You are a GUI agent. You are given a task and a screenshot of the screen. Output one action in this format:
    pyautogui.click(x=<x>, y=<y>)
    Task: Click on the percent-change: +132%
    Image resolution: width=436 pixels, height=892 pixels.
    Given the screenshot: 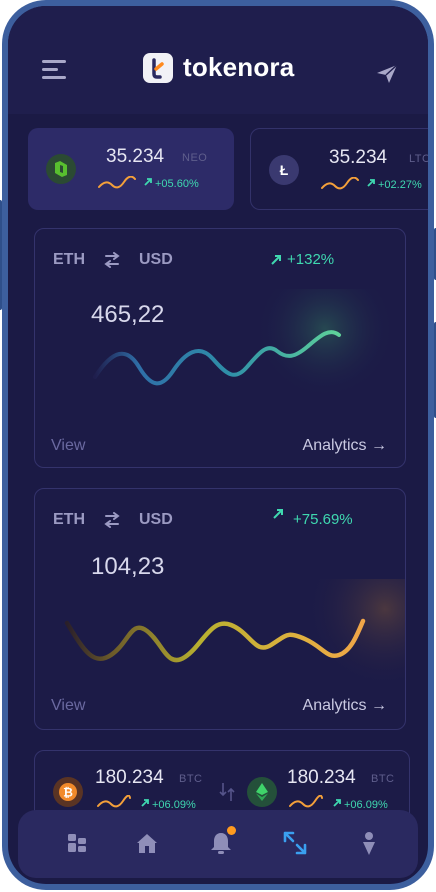 What is the action you would take?
    pyautogui.click(x=310, y=259)
    